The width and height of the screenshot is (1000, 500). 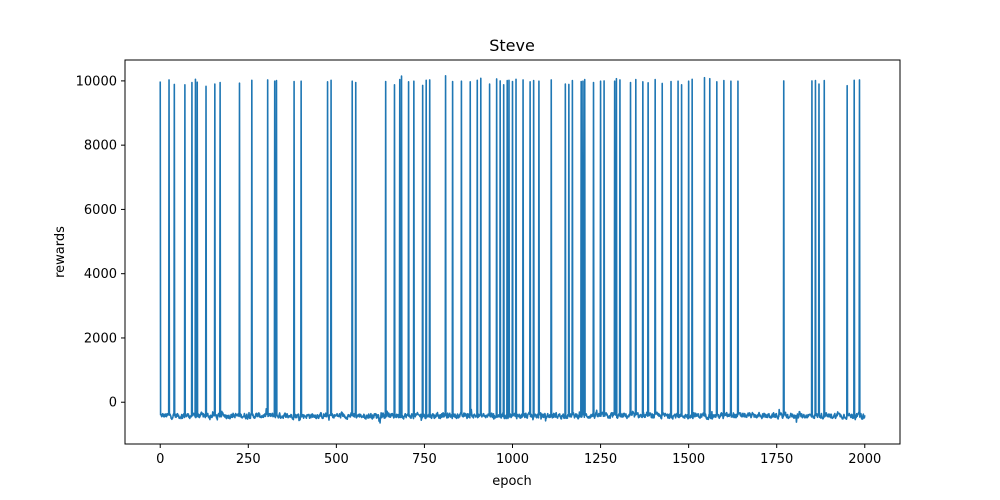 I want to click on x-axis-ticks: 0 250 500 750 1000 1250 1500 1750 2000, so click(x=518, y=455).